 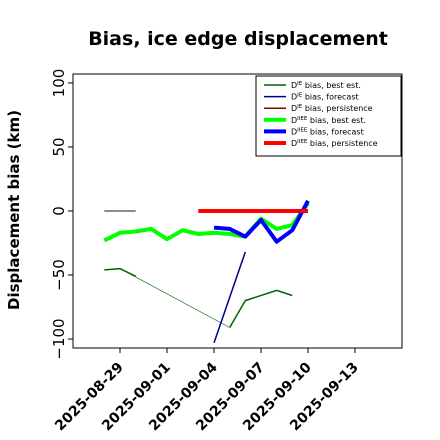 What do you see at coordinates (59, 211) in the screenshot?
I see `y-tick-label: 0` at bounding box center [59, 211].